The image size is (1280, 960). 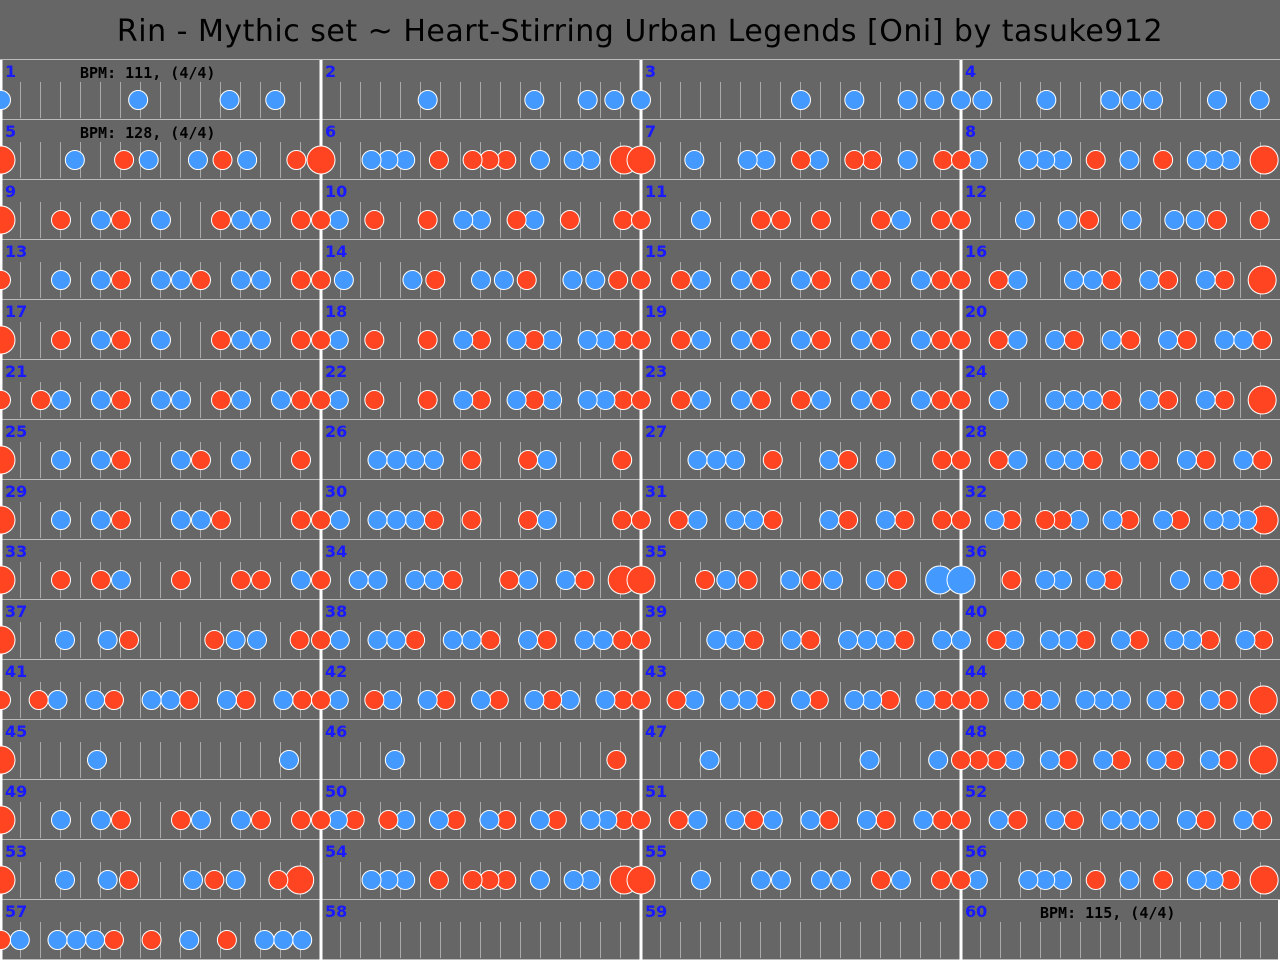 I want to click on measure-number: 30, so click(x=336, y=491).